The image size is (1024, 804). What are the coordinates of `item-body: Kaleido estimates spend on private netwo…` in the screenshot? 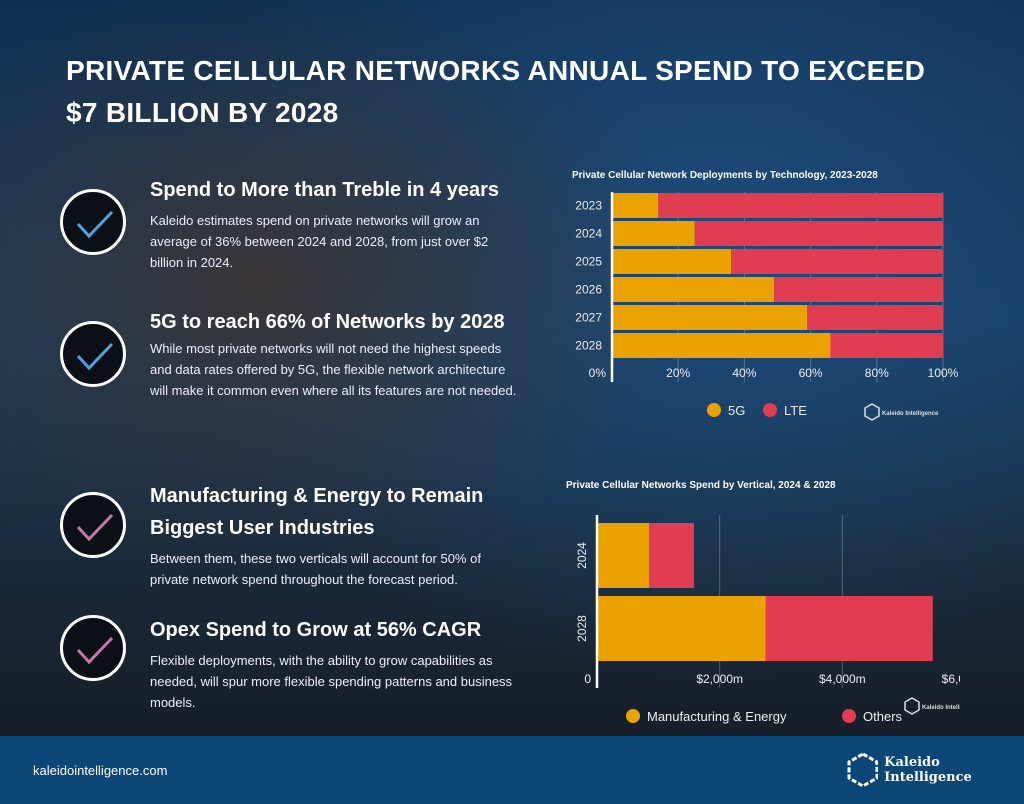 It's located at (319, 241).